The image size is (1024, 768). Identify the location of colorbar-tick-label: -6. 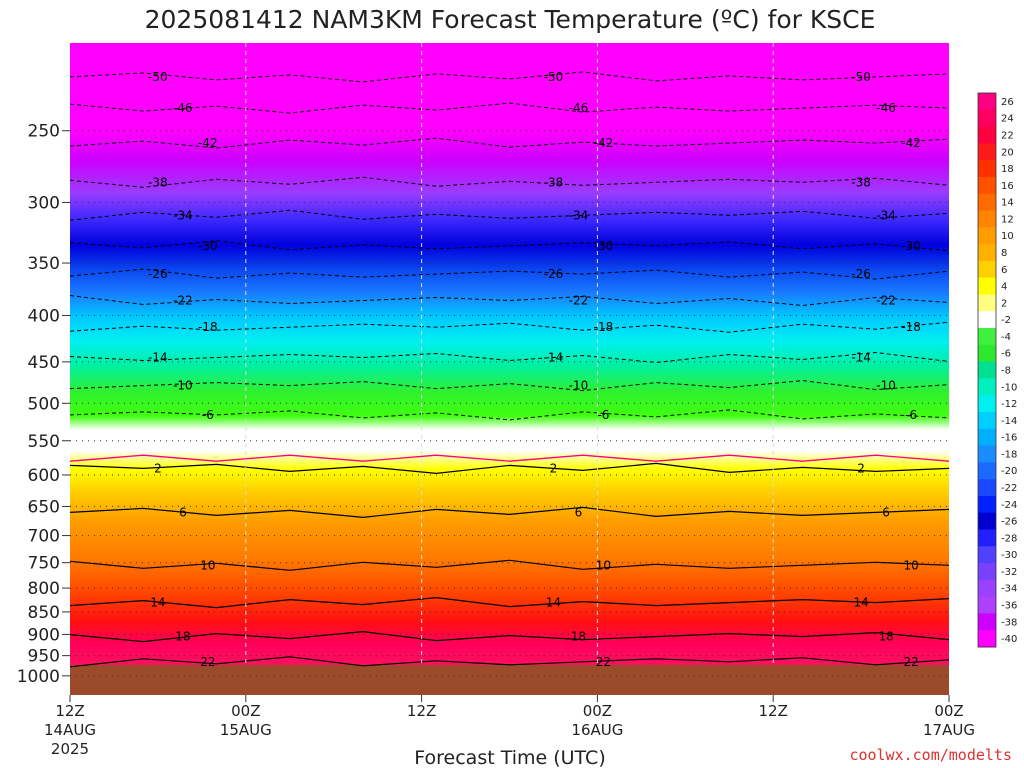
(1006, 354).